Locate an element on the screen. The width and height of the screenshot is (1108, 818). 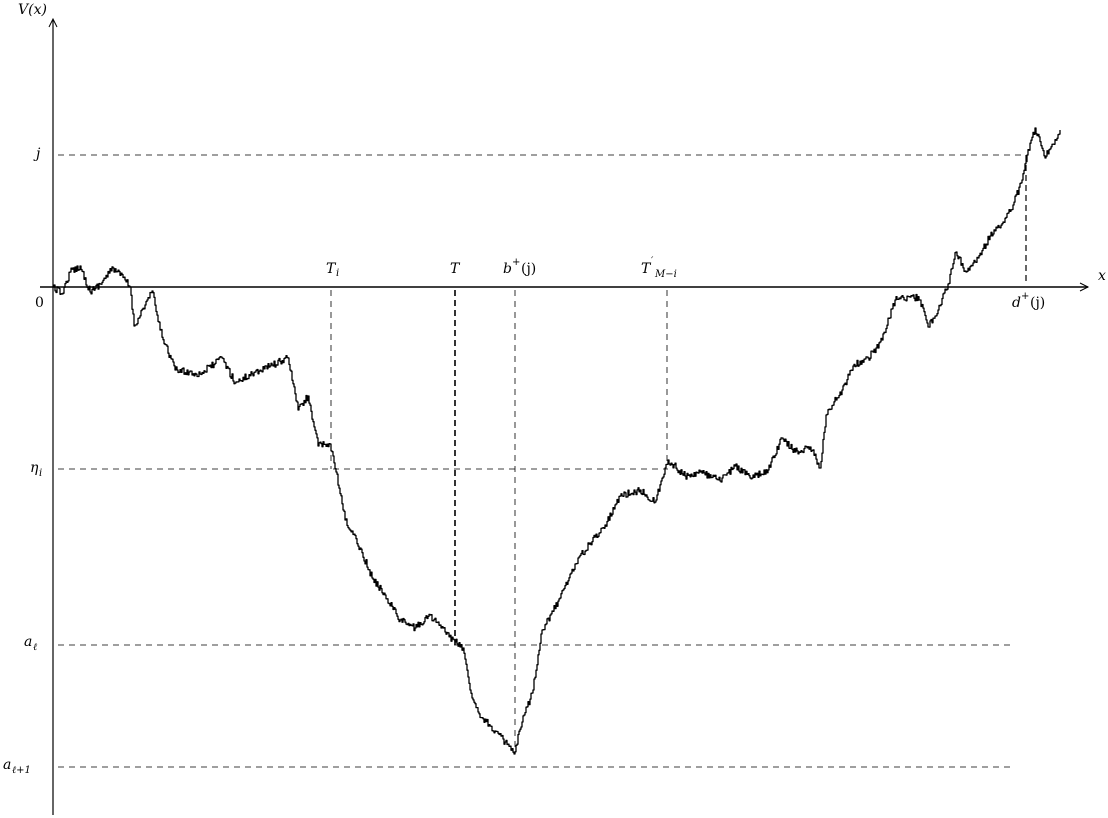
point-label-T-prime: T ′ M−i is located at coordinates (659, 268).